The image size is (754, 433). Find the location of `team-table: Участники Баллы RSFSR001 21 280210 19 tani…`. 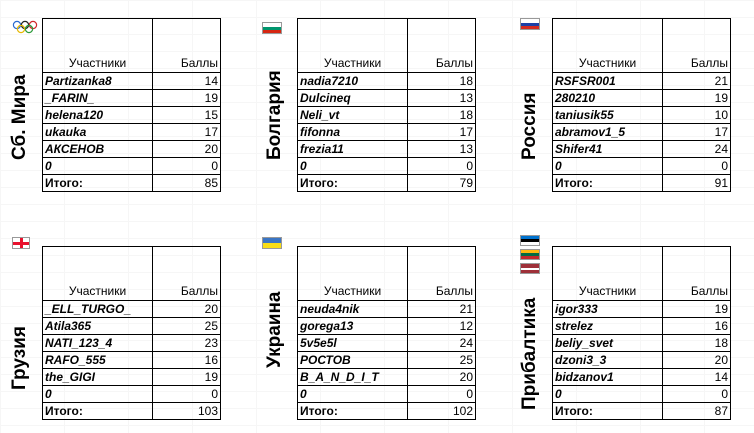

team-table: Участники Баллы RSFSR001 21 280210 19 tani… is located at coordinates (641, 105).